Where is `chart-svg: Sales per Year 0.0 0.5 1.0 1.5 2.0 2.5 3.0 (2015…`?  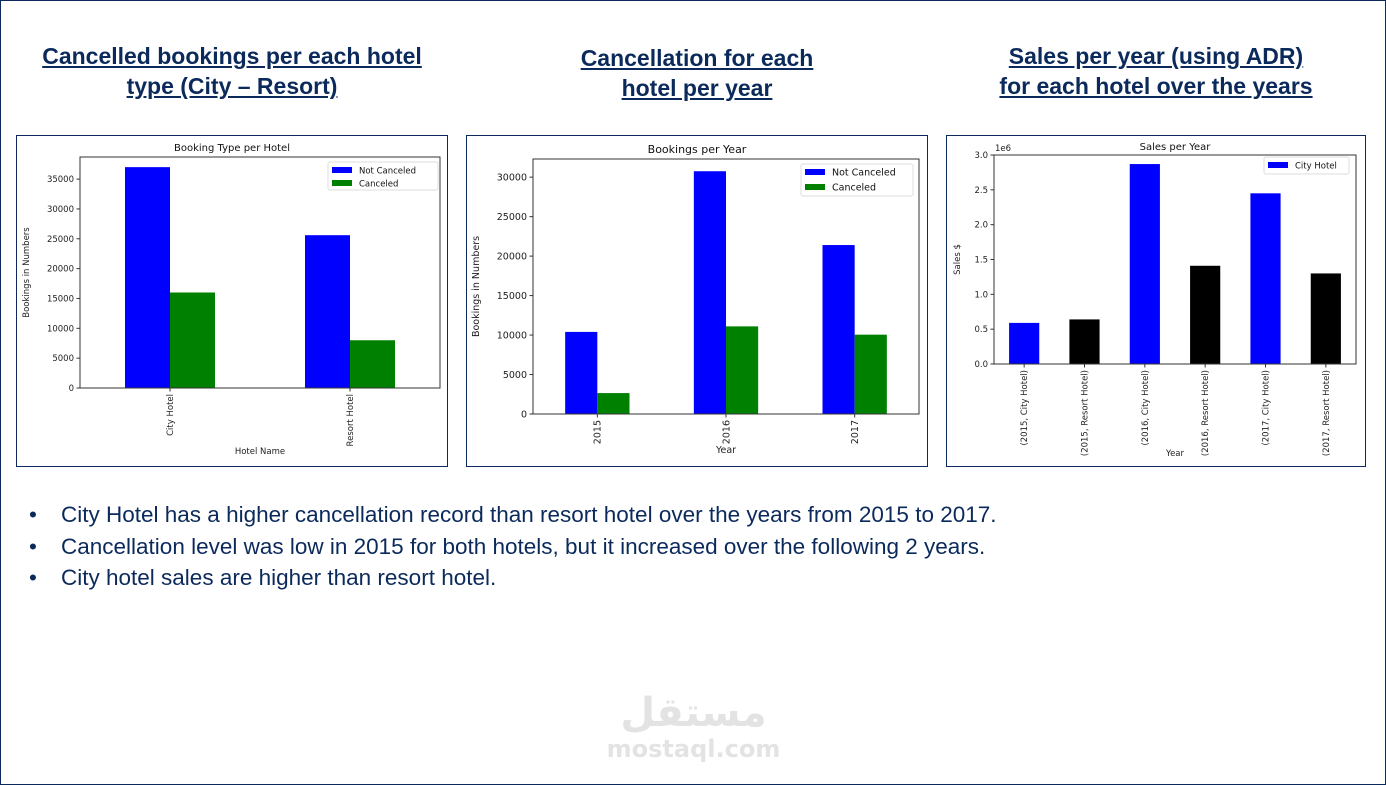 chart-svg: Sales per Year 0.0 0.5 1.0 1.5 2.0 2.5 3.0 (2015… is located at coordinates (1155, 300).